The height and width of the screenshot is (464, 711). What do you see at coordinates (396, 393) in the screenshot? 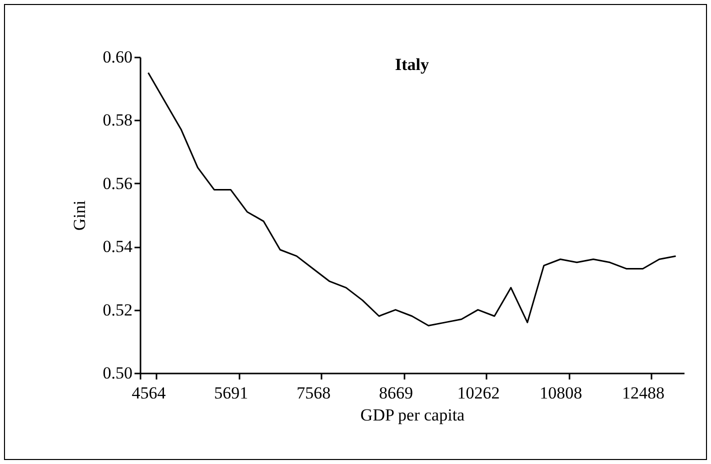
I see `x-tick-label: 8669` at bounding box center [396, 393].